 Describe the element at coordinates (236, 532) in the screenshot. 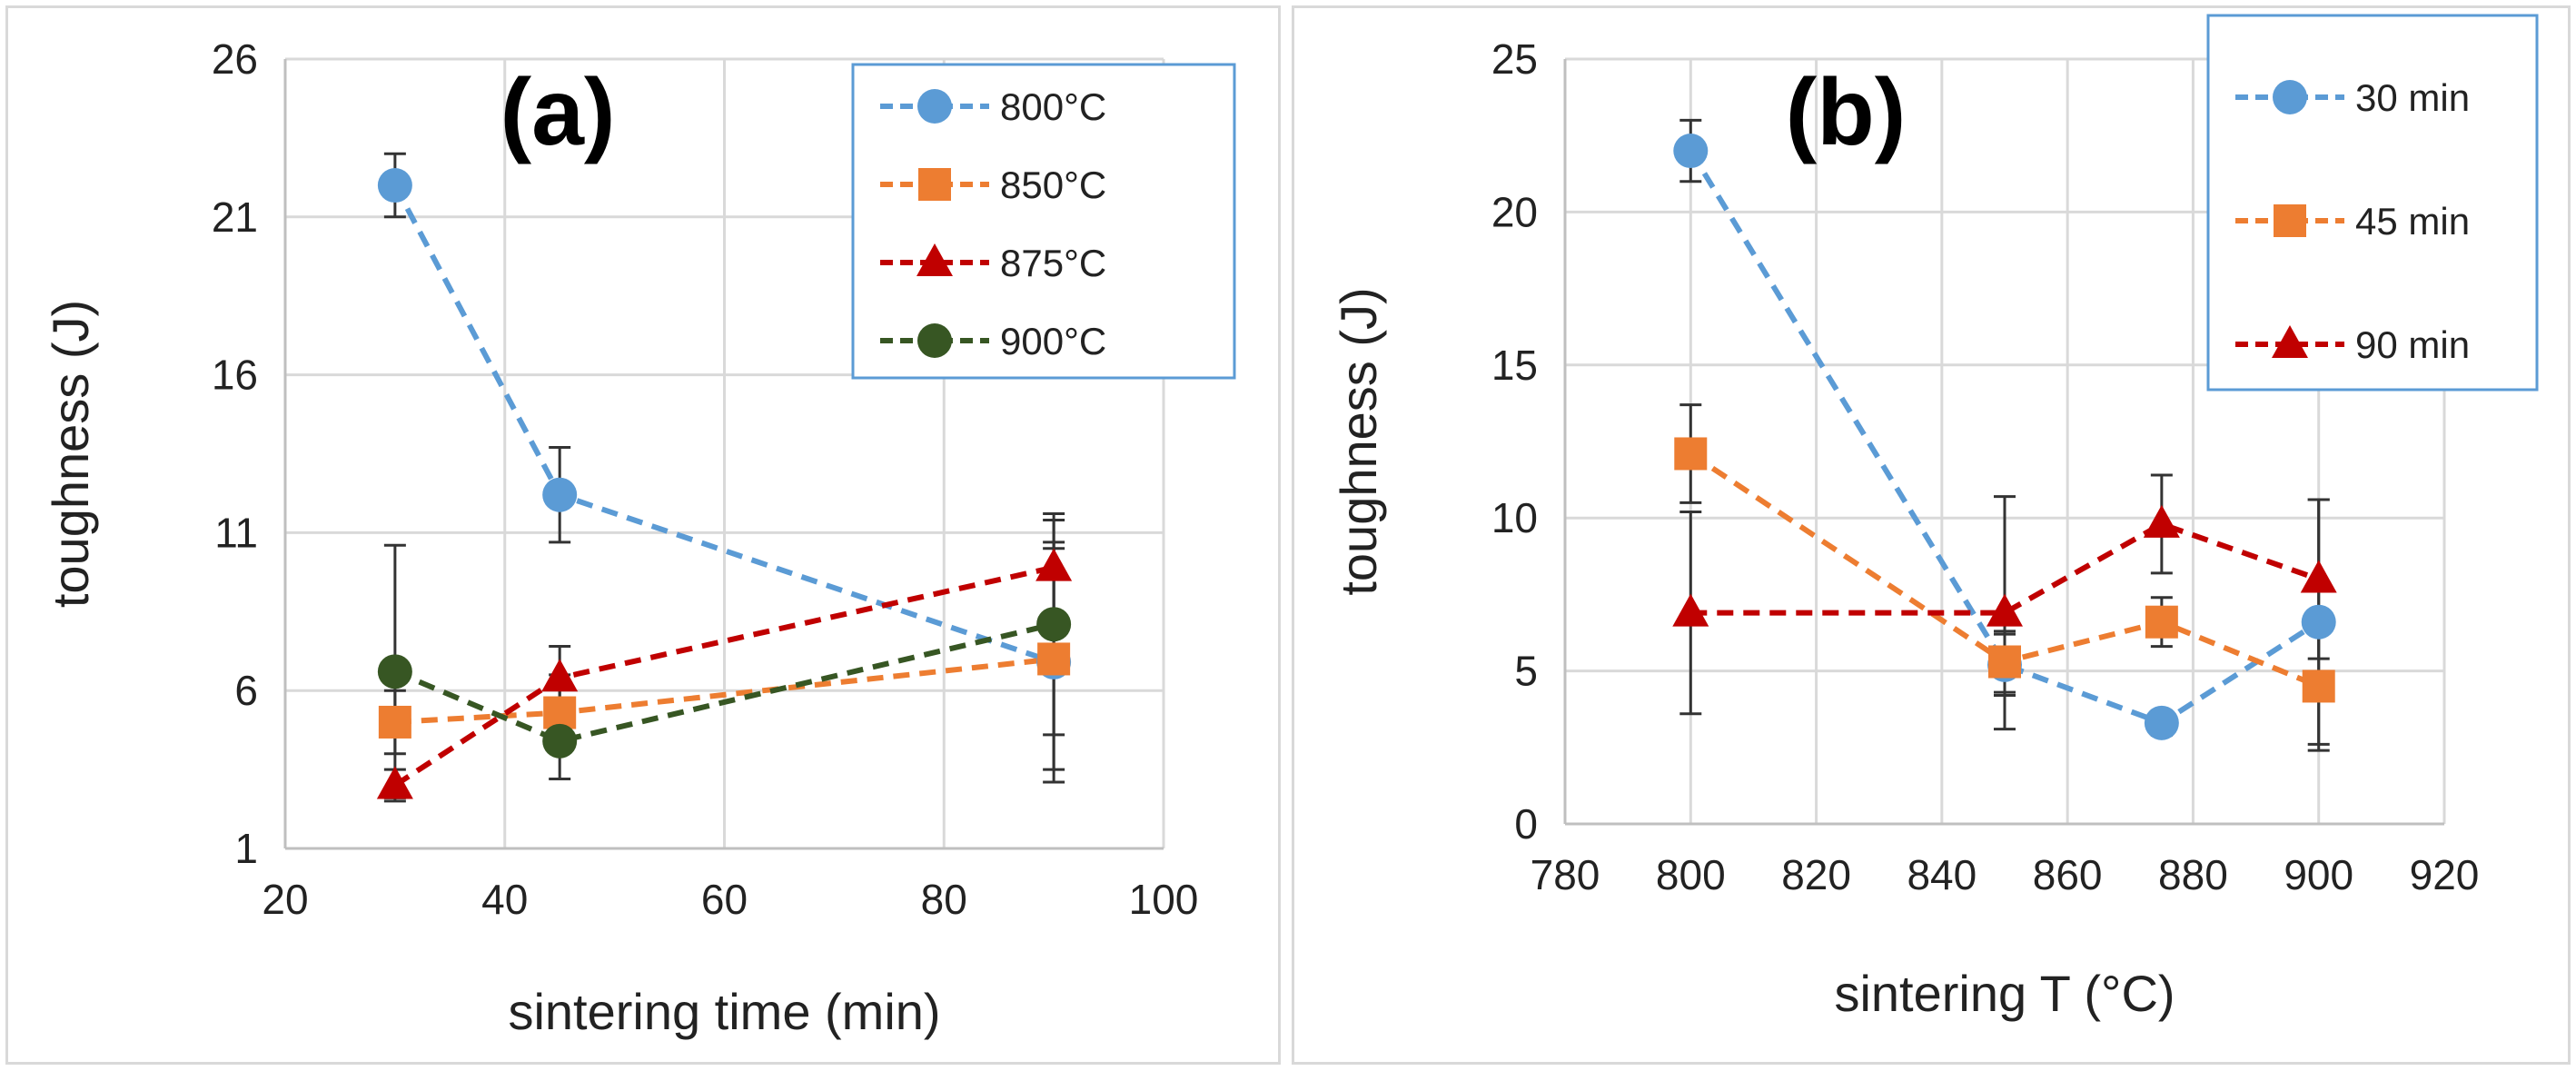

I see `y-tick-label: 11` at that location.